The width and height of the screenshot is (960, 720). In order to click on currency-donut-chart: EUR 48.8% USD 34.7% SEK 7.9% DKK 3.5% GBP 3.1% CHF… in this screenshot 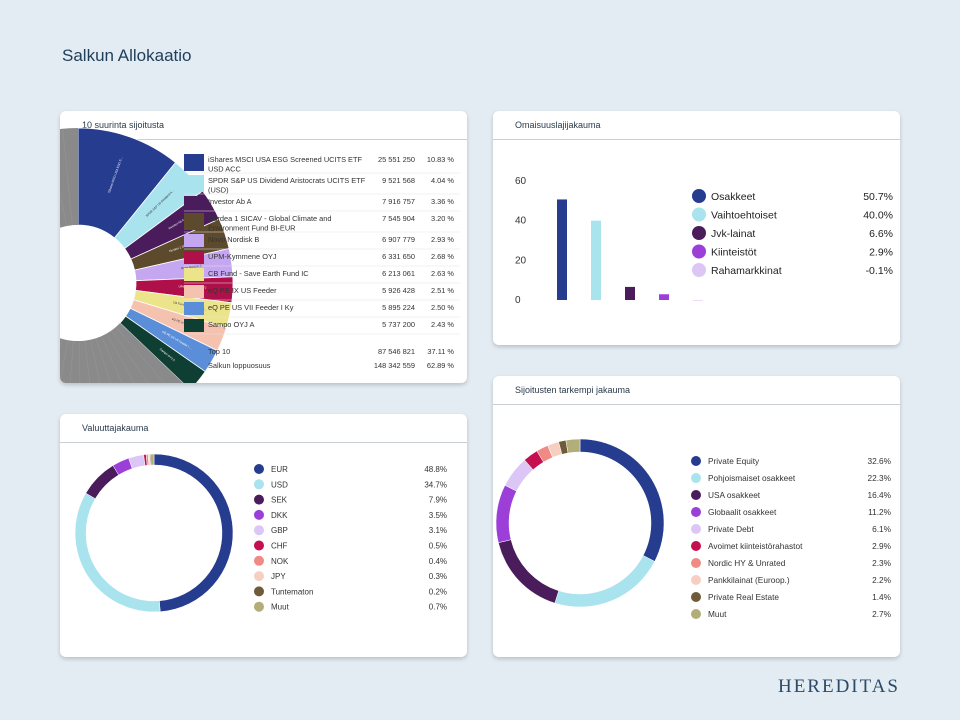, I will do `click(260, 533)`.